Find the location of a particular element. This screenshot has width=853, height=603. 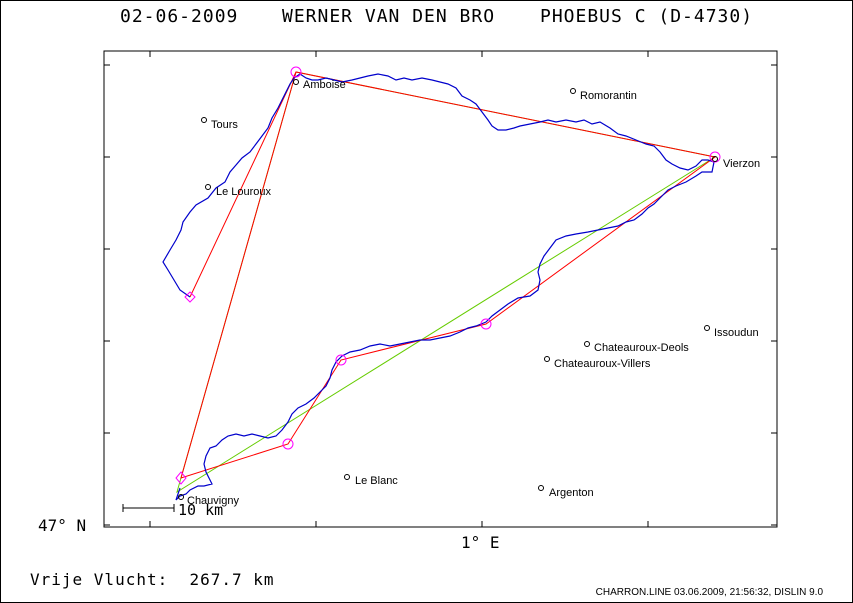

flight-date: 02-06-2009 is located at coordinates (179, 16).